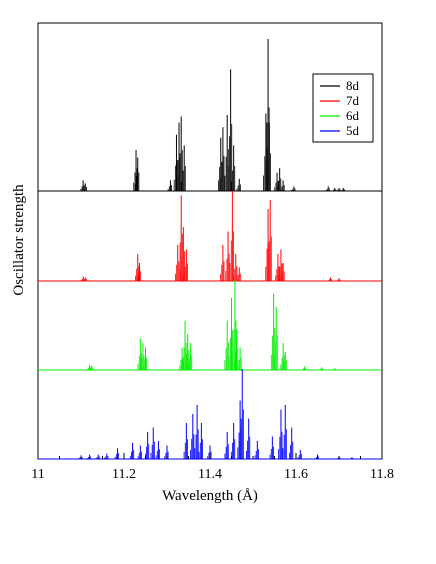 The height and width of the screenshot is (564, 436). Describe the element at coordinates (353, 115) in the screenshot. I see `legend-label: 6d` at that location.